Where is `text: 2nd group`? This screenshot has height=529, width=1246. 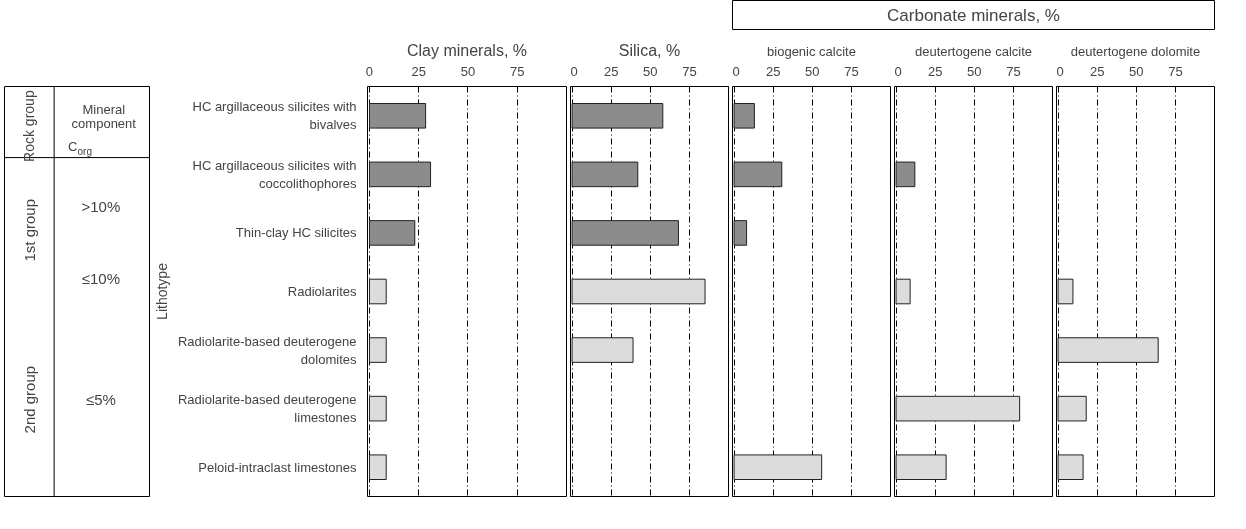
text: 2nd group is located at coordinates (29, 399).